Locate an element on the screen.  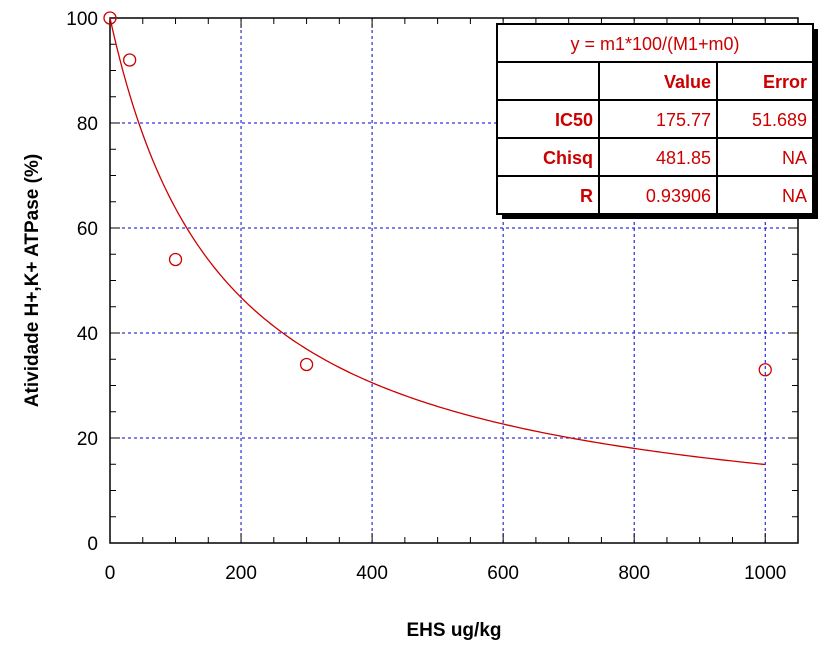
x-tick-label: 200 is located at coordinates (241, 573).